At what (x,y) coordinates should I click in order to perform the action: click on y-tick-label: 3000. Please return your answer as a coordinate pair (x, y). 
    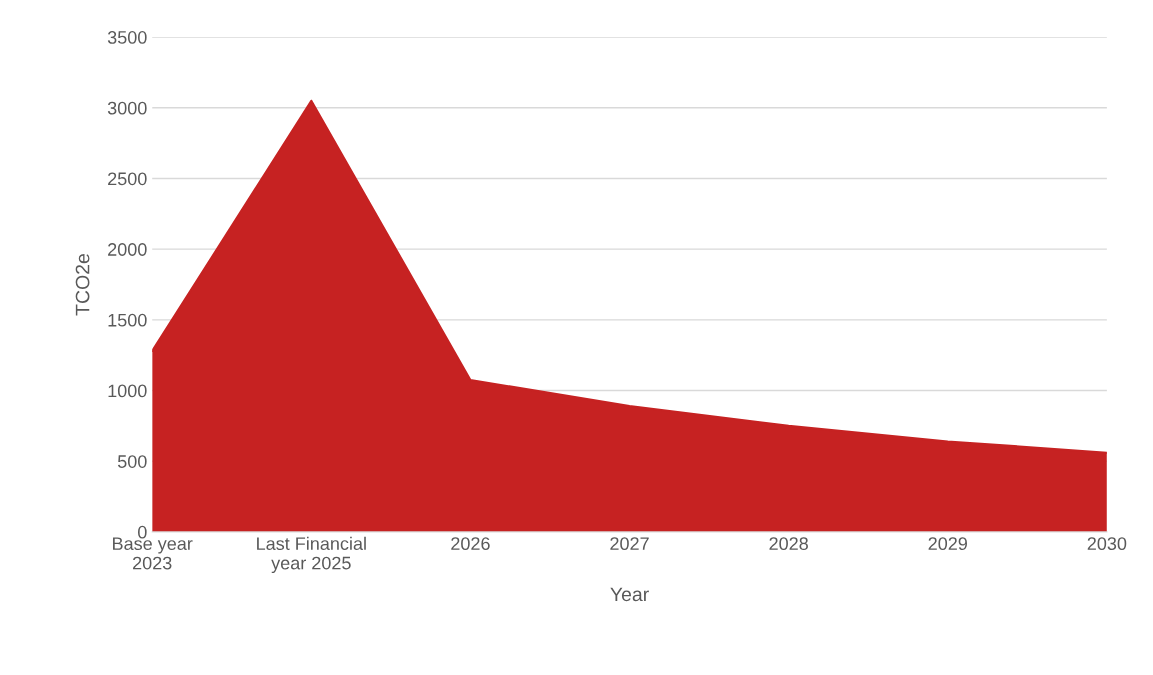
    Looking at the image, I should click on (127, 108).